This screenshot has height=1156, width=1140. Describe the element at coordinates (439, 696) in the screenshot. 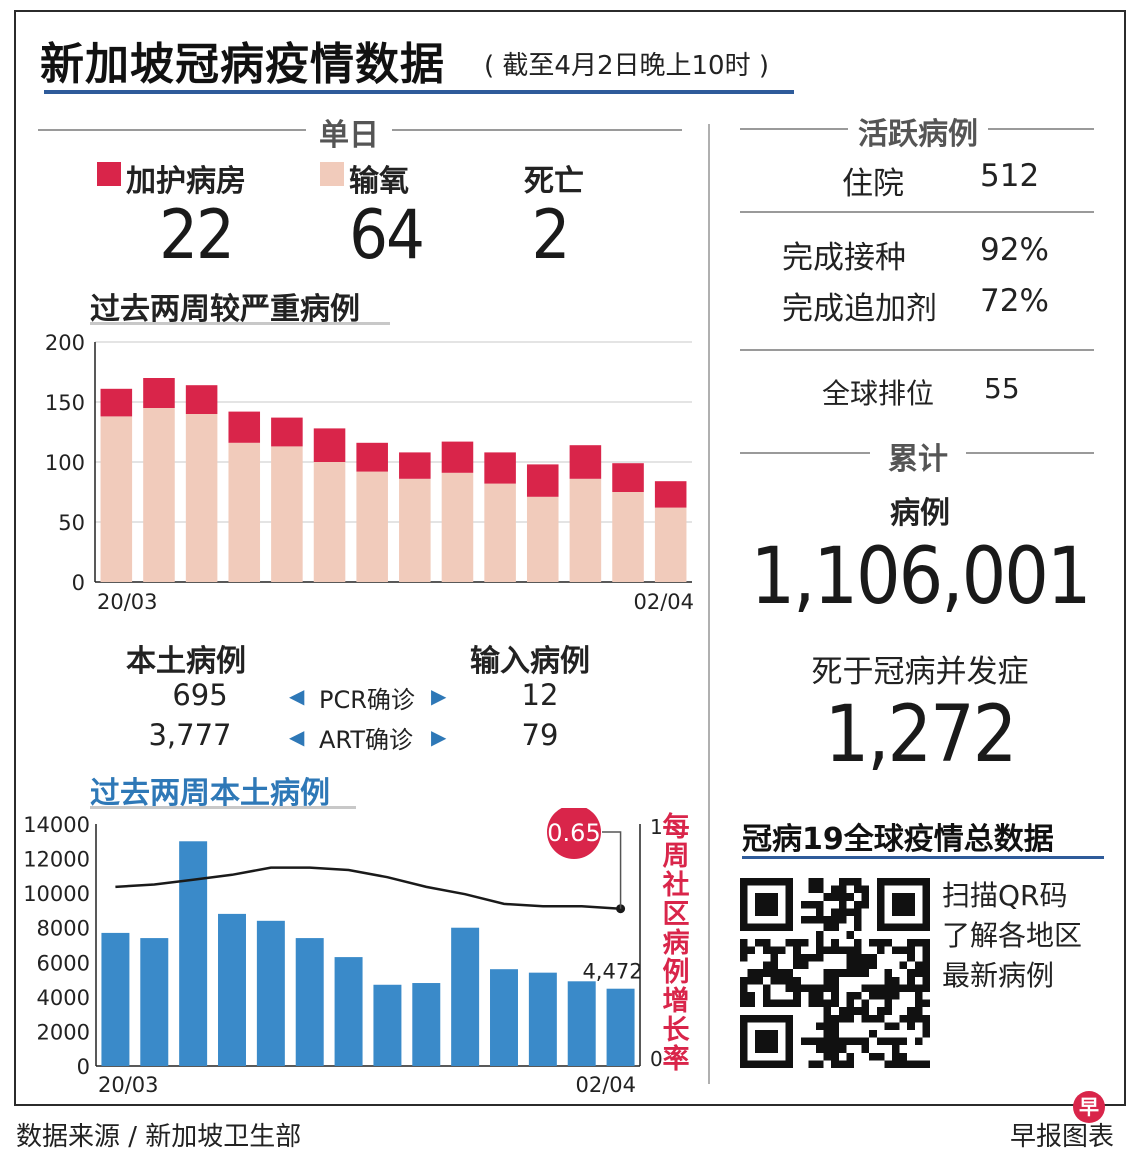

I see `right-triangle-icon: ▶` at that location.